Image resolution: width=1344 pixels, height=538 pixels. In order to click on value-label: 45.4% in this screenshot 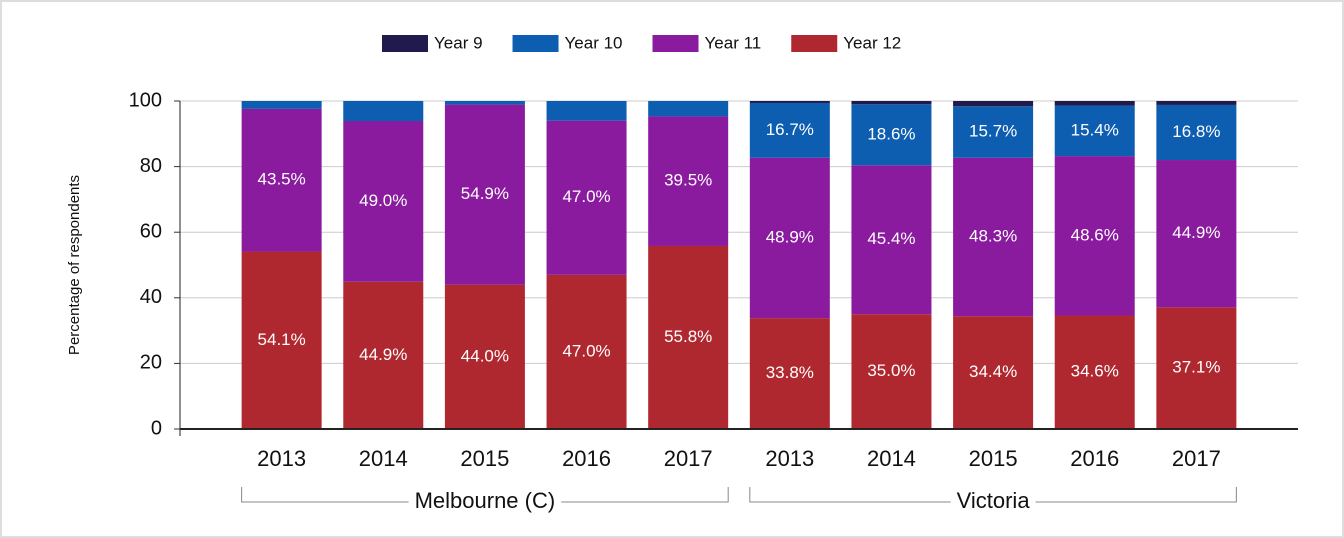, I will do `click(891, 238)`.